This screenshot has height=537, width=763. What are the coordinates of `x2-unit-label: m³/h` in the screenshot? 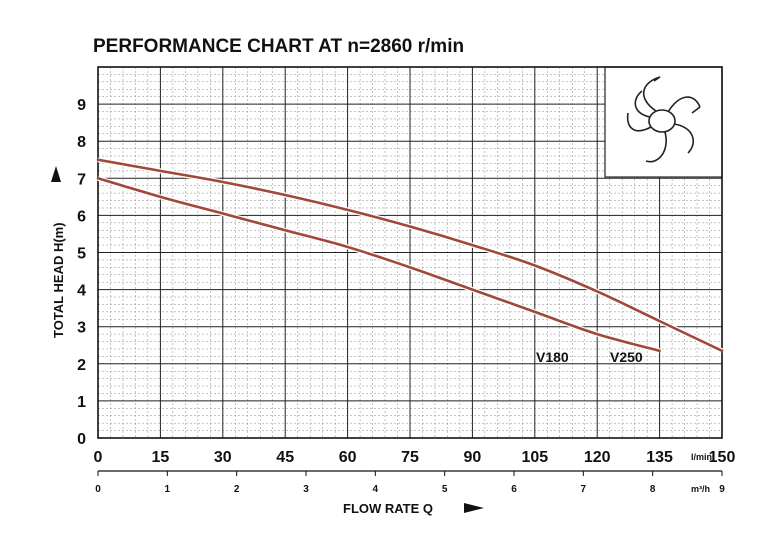 It's located at (700, 489).